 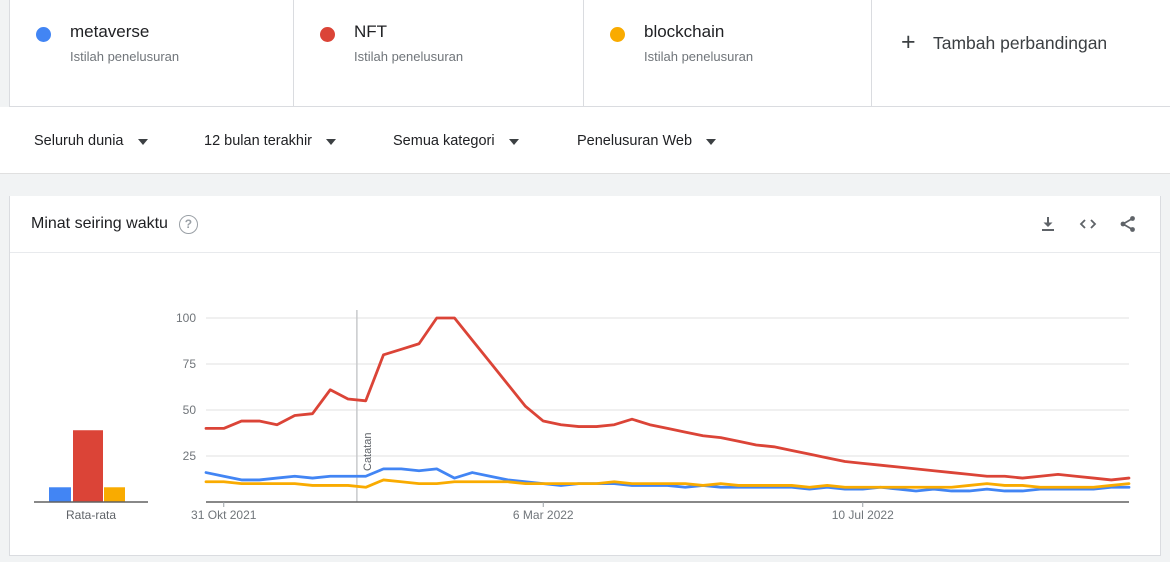 I want to click on series-line-metaverse, so click(x=667, y=480).